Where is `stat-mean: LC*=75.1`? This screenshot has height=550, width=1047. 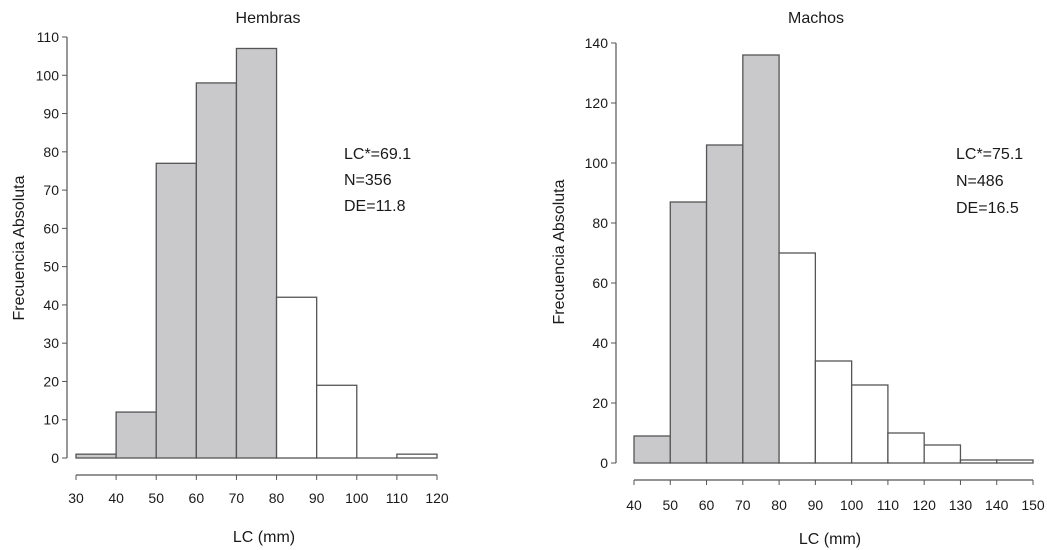
stat-mean: LC*=75.1 is located at coordinates (989, 154).